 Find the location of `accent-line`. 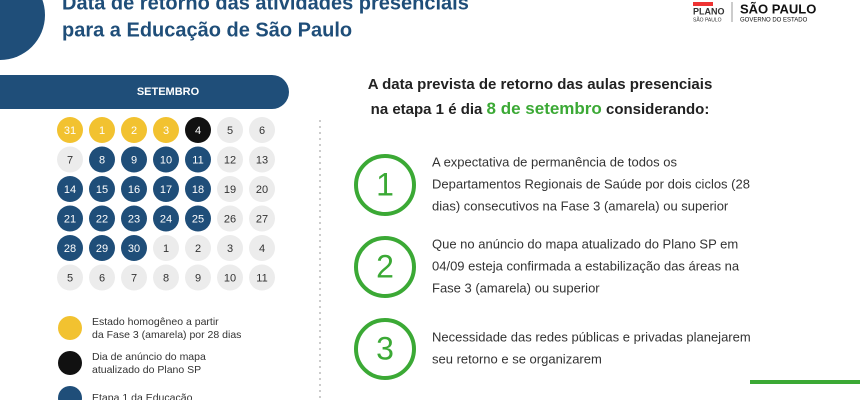

accent-line is located at coordinates (805, 382).